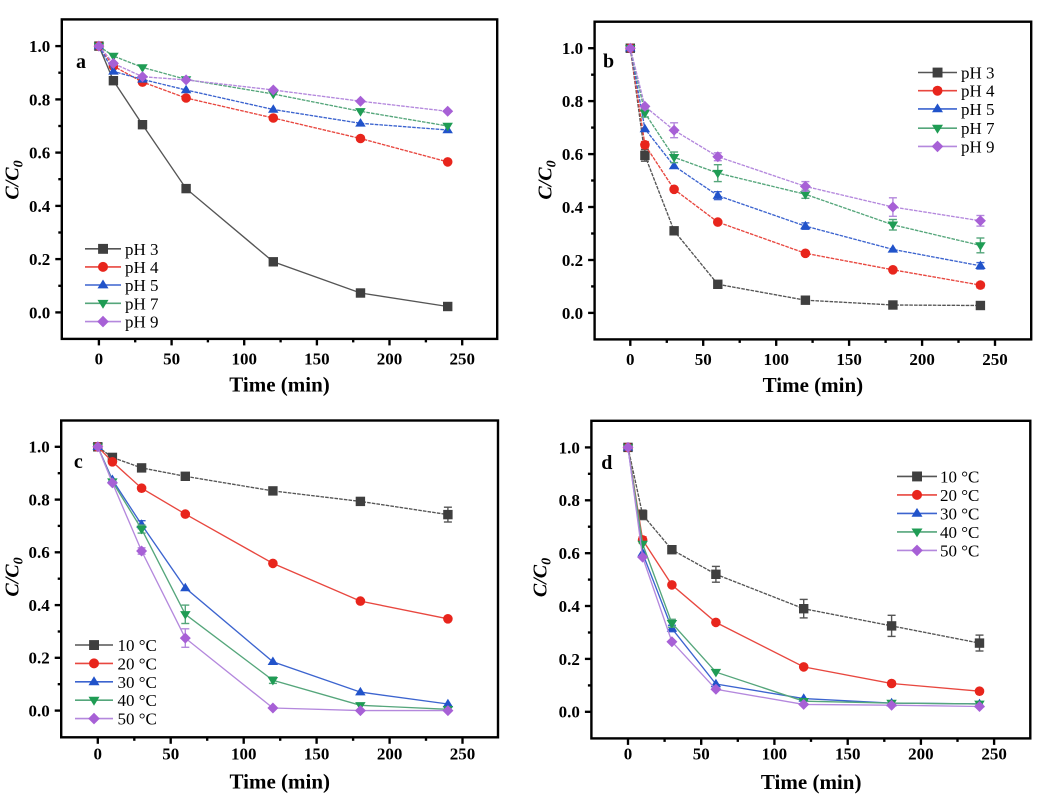 The image size is (1045, 804). What do you see at coordinates (81, 62) in the screenshot?
I see `svg-text: a` at bounding box center [81, 62].